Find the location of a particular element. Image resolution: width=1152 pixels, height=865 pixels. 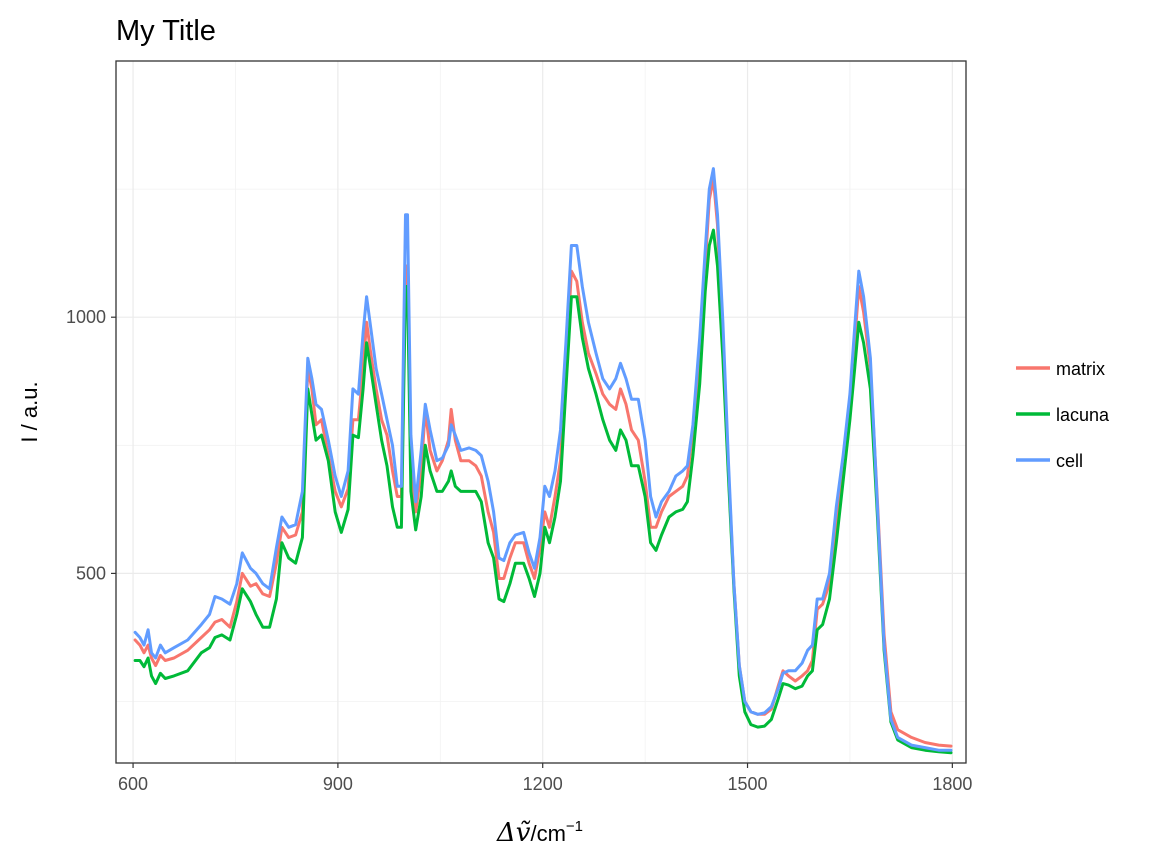

legend-item-matrix: matrix is located at coordinates (1060, 369).